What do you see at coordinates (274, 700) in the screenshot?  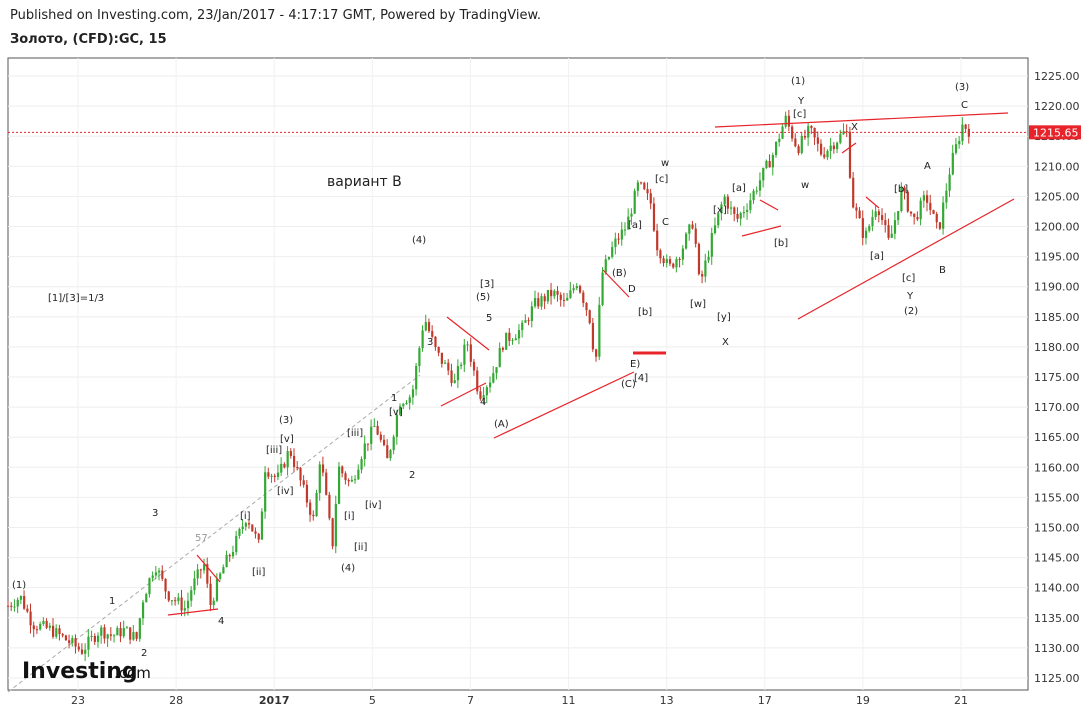 I see `x-tick-label: 2017` at bounding box center [274, 700].